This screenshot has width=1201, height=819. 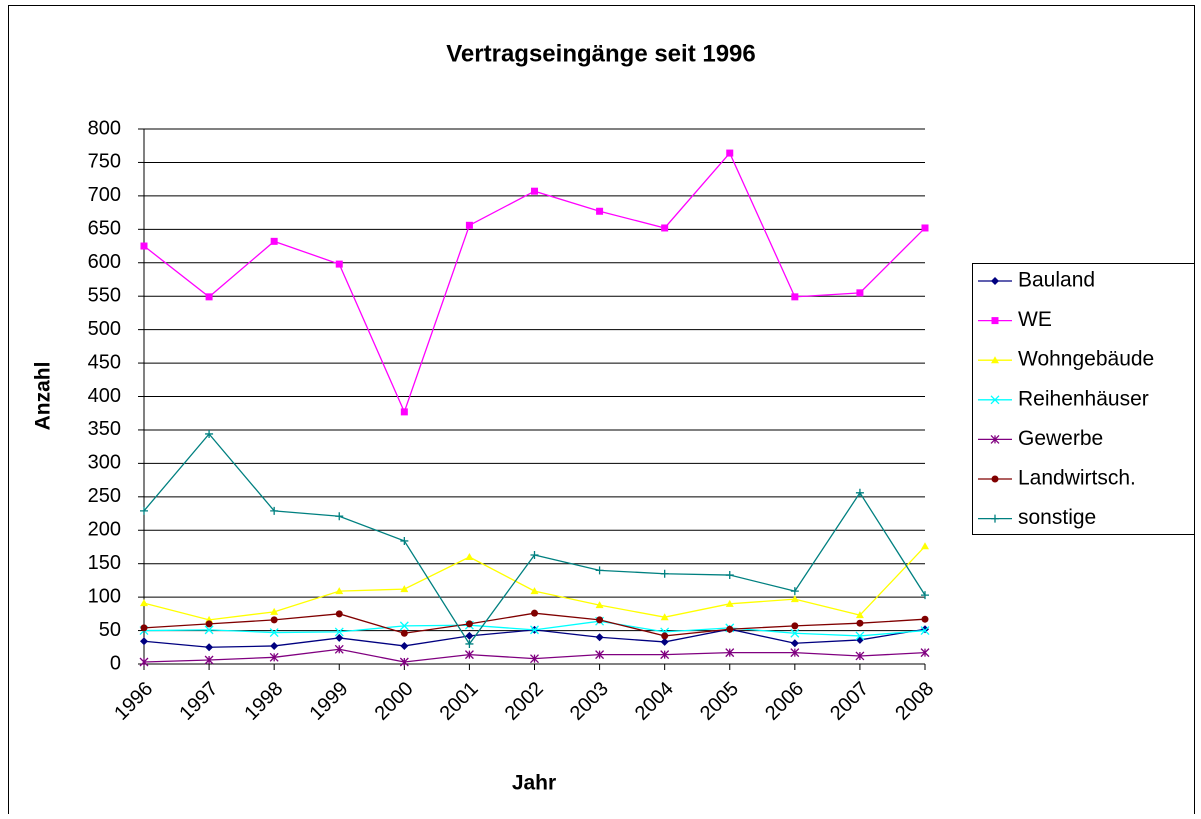 What do you see at coordinates (104, 496) in the screenshot?
I see `y-tick-label: 250` at bounding box center [104, 496].